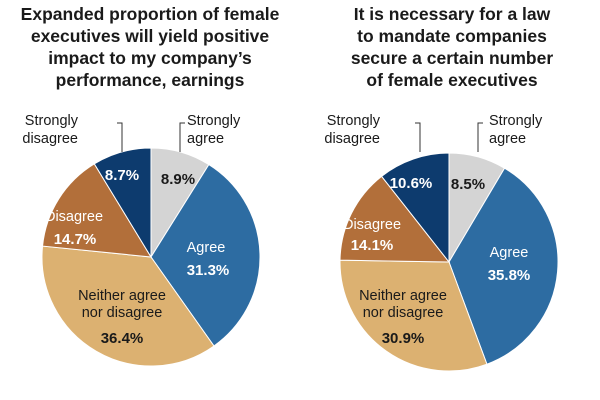 The width and height of the screenshot is (600, 400). I want to click on slice-value-label: 30.9%, so click(403, 338).